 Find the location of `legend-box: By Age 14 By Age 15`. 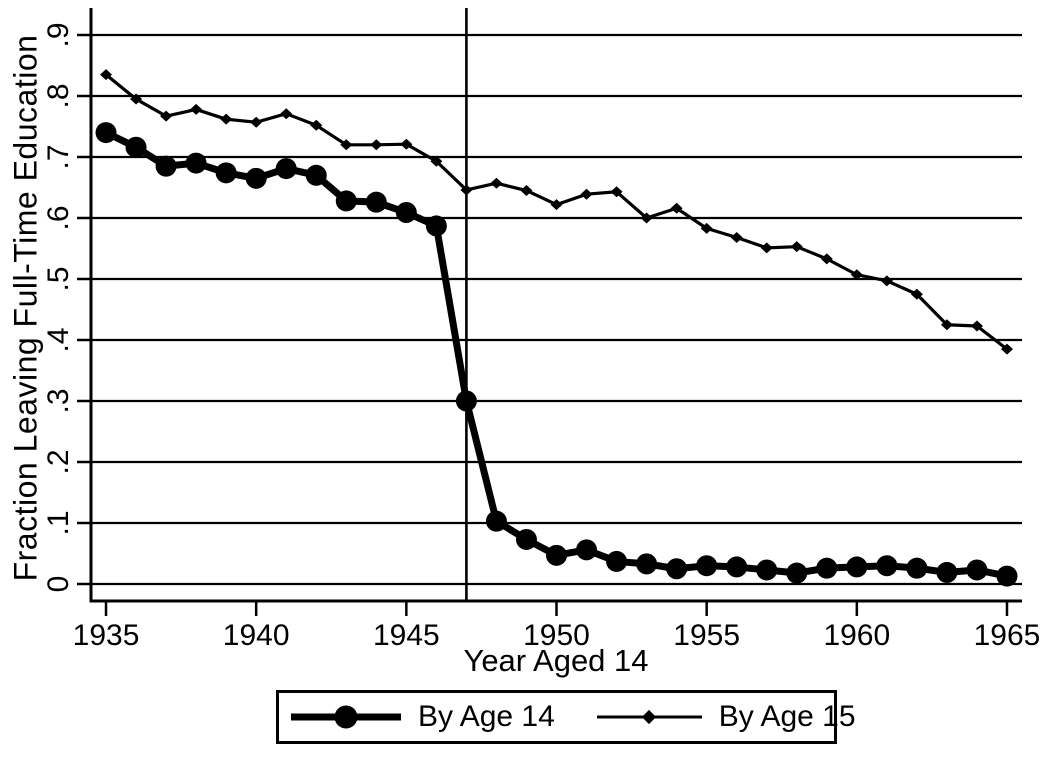

legend-box: By Age 14 By Age 15 is located at coordinates (566, 717).